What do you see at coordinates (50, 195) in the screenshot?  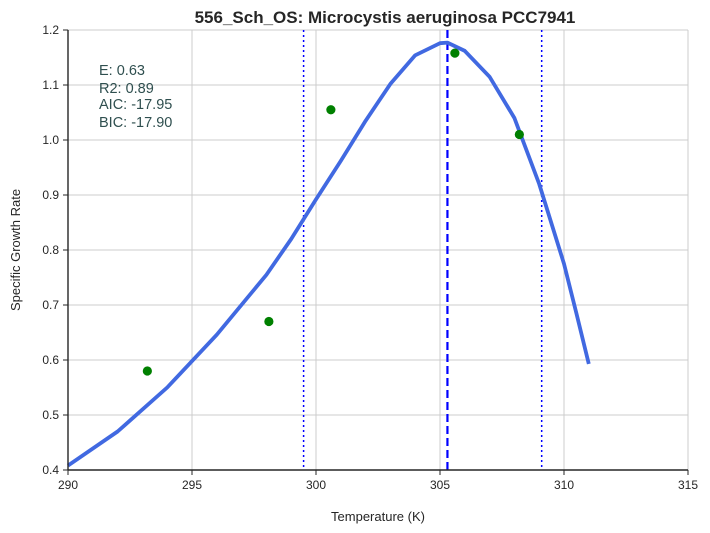 I see `y-tick-label: 0.9` at bounding box center [50, 195].